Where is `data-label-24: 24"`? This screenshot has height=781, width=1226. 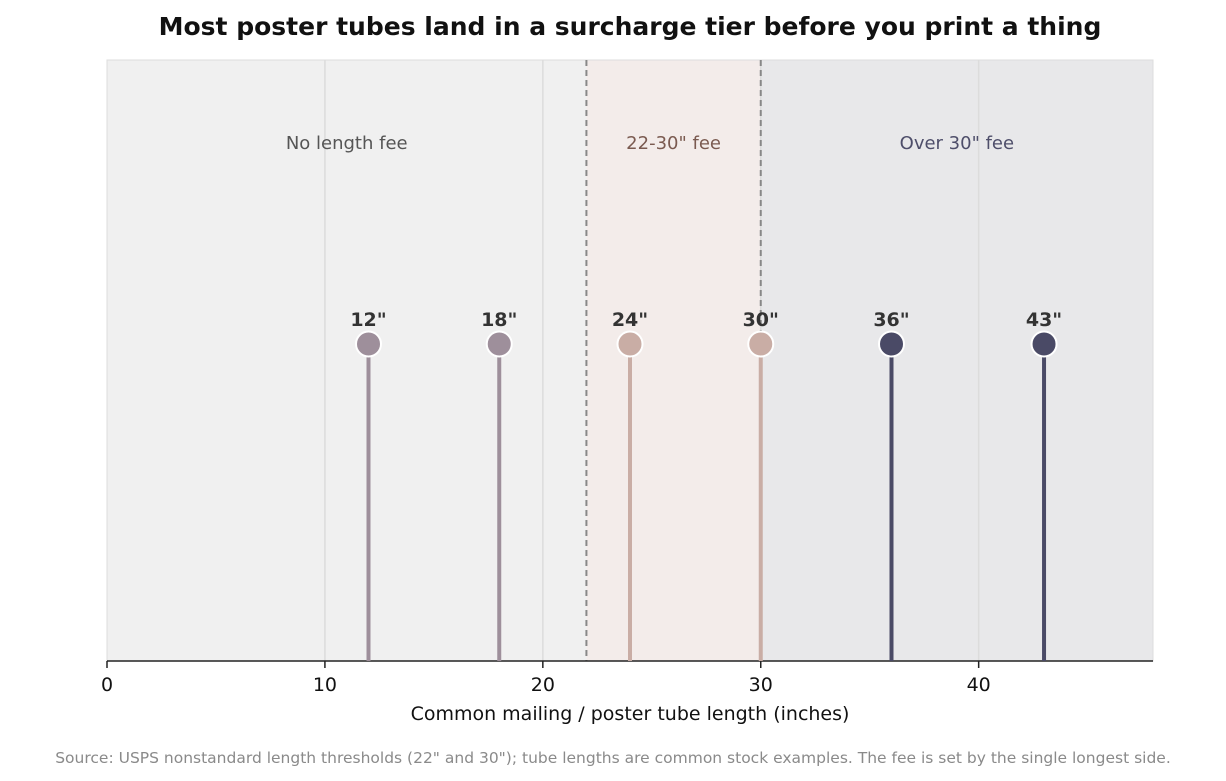 data-label-24: 24" is located at coordinates (630, 320).